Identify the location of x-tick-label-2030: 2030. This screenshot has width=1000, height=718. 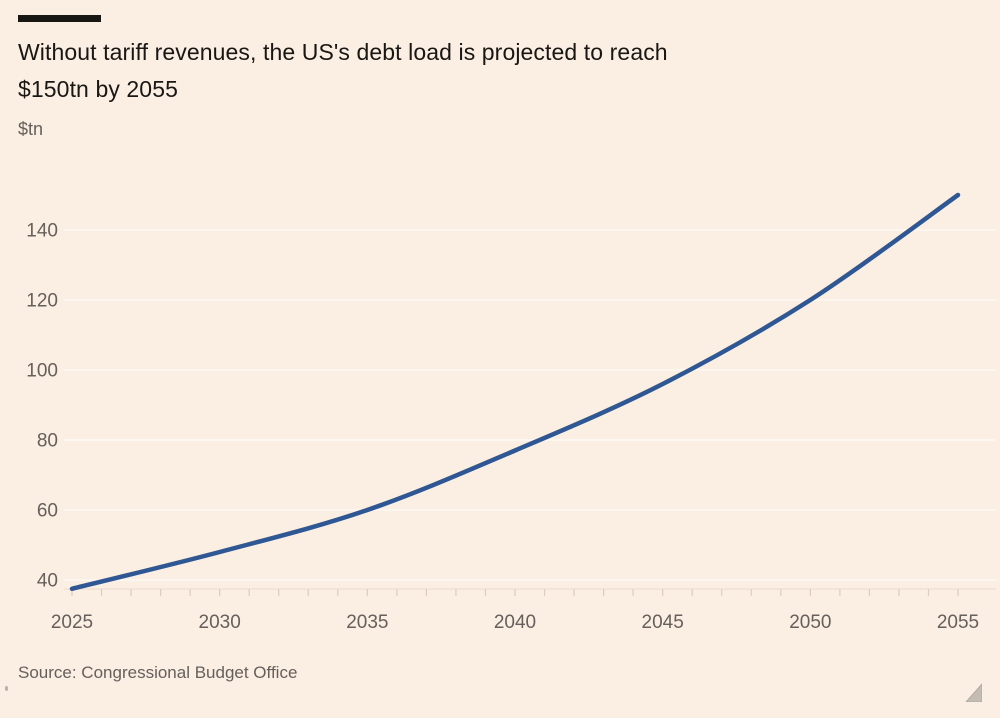
(220, 622).